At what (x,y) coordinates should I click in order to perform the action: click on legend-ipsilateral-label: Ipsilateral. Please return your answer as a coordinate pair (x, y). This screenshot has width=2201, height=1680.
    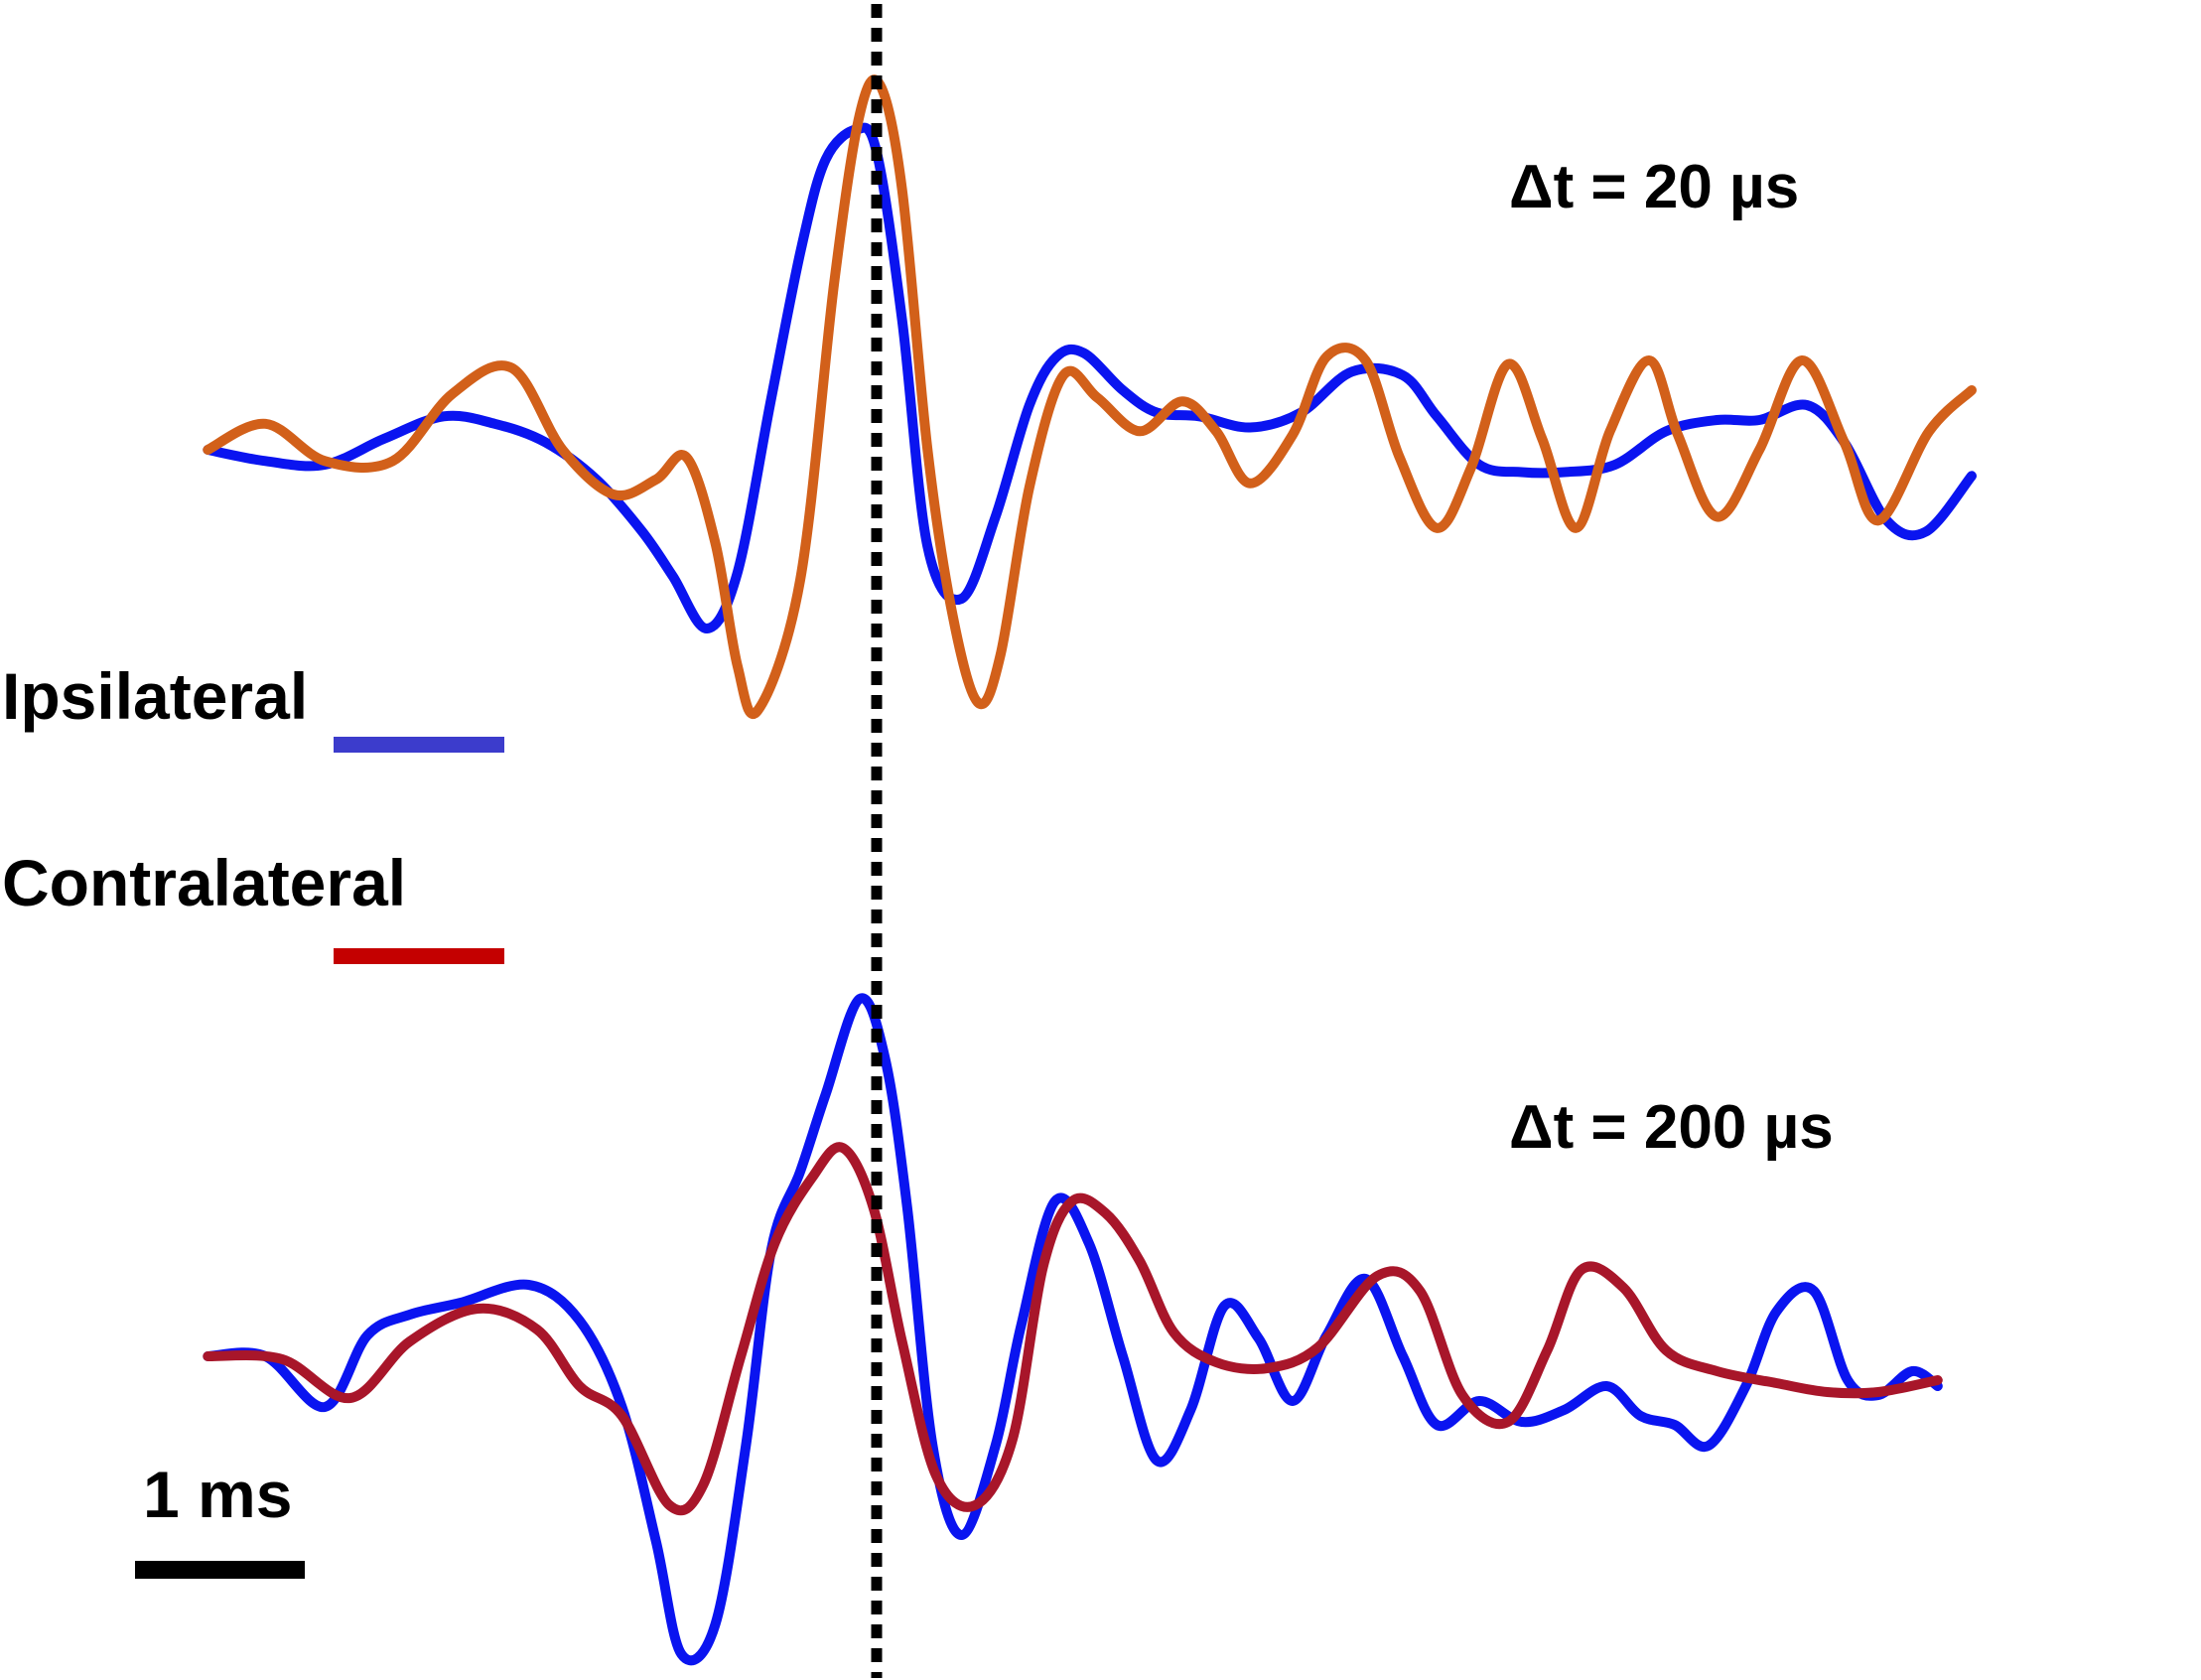
    Looking at the image, I should click on (155, 696).